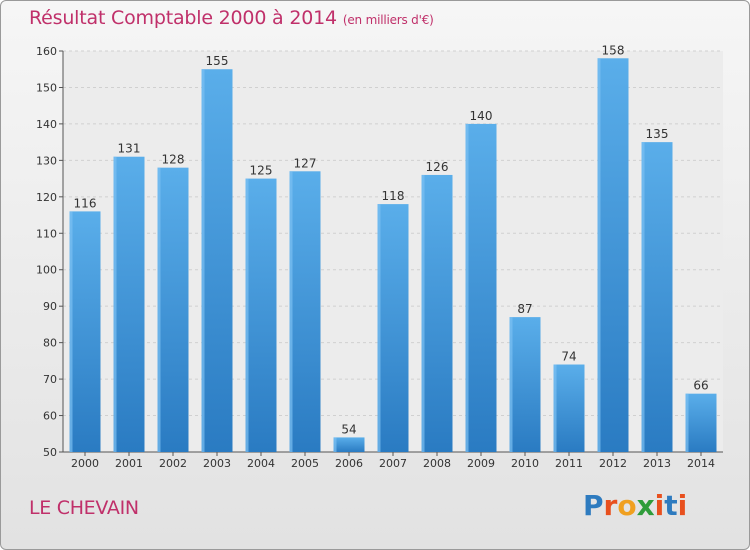 The image size is (750, 550). Describe the element at coordinates (46, 233) in the screenshot. I see `y-tick-label: 110` at that location.